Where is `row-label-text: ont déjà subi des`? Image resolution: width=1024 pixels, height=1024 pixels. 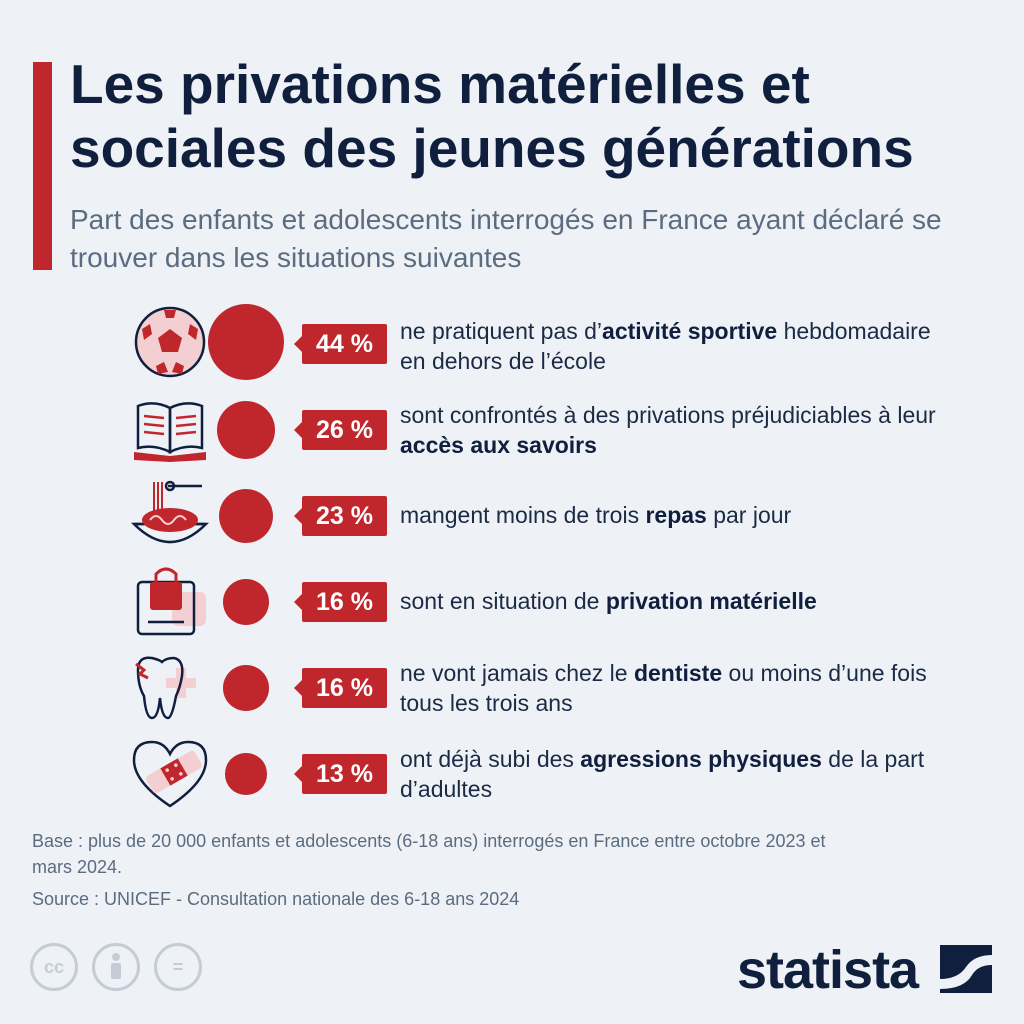
row-label-text: ont déjà subi des is located at coordinates (490, 759).